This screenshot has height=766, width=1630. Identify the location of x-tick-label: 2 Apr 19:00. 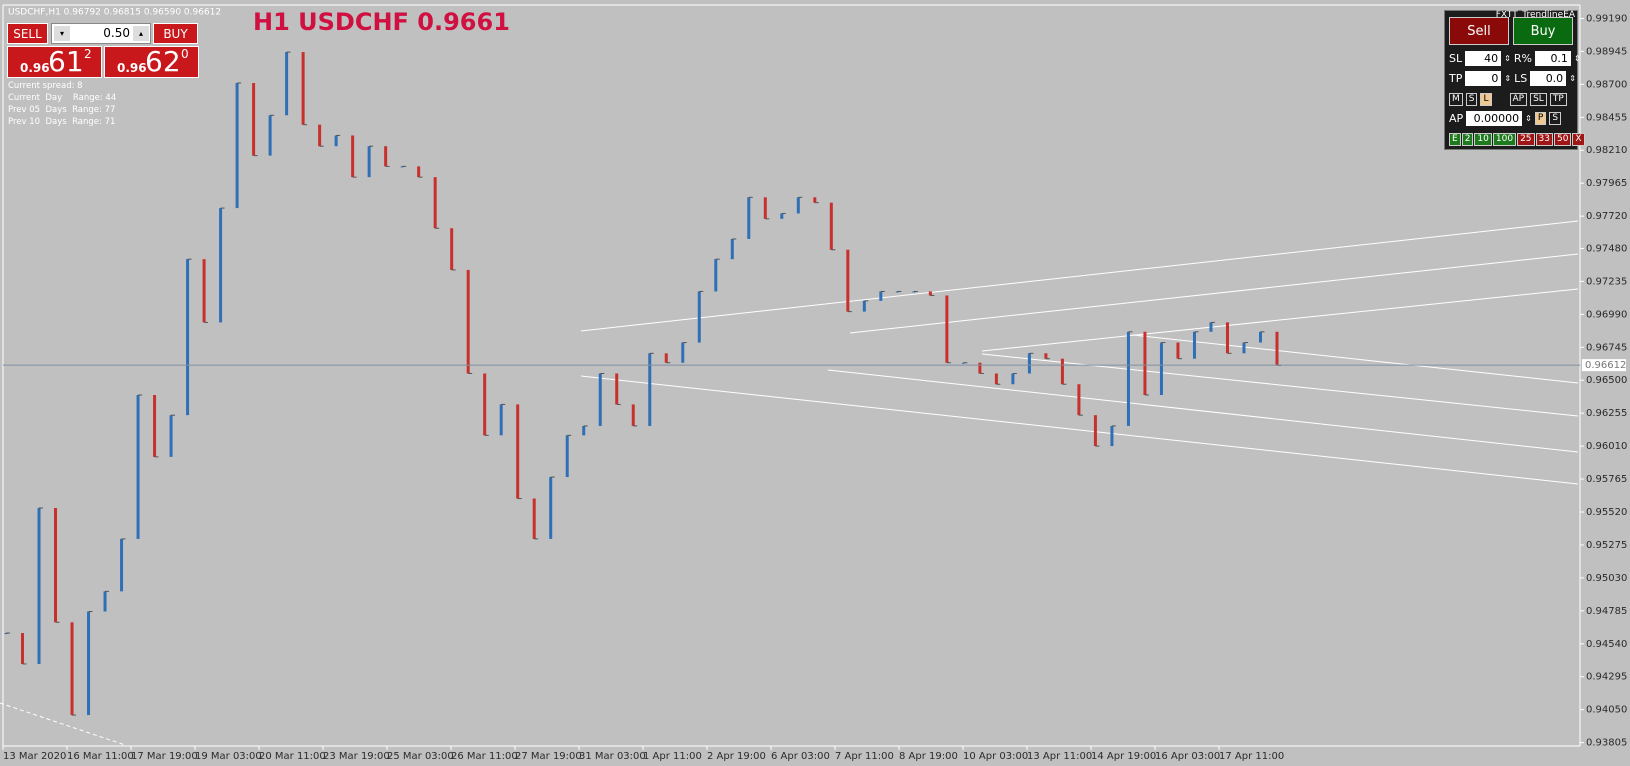
(736, 756).